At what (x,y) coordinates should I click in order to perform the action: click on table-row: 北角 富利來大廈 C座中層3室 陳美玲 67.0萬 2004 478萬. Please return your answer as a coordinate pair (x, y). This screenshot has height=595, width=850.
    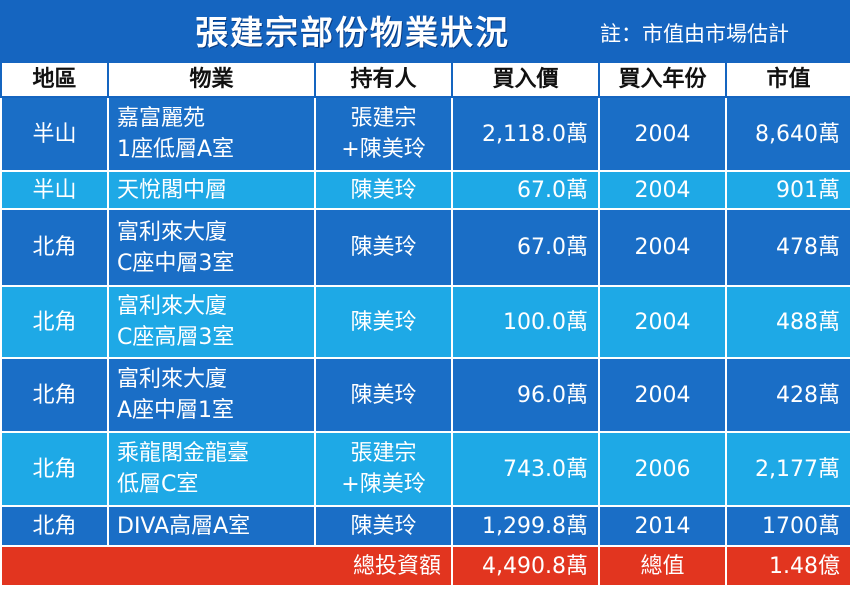
    Looking at the image, I should click on (425, 247).